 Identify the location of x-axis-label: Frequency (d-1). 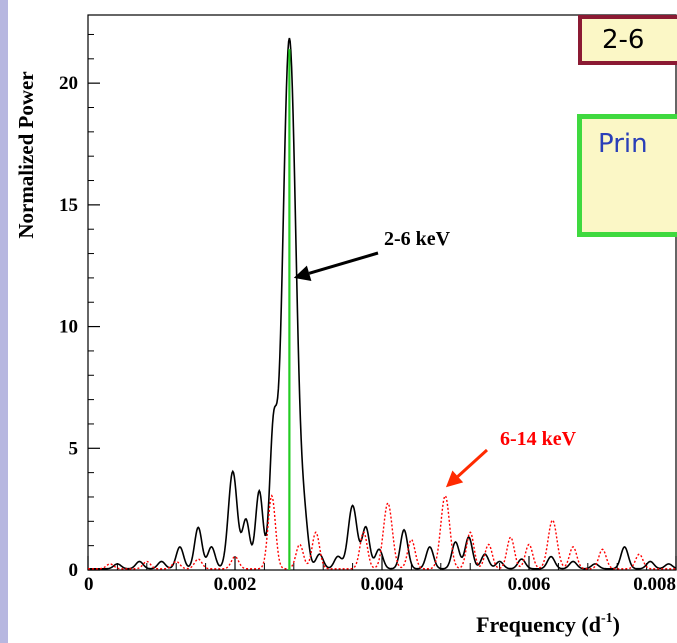
(548, 624).